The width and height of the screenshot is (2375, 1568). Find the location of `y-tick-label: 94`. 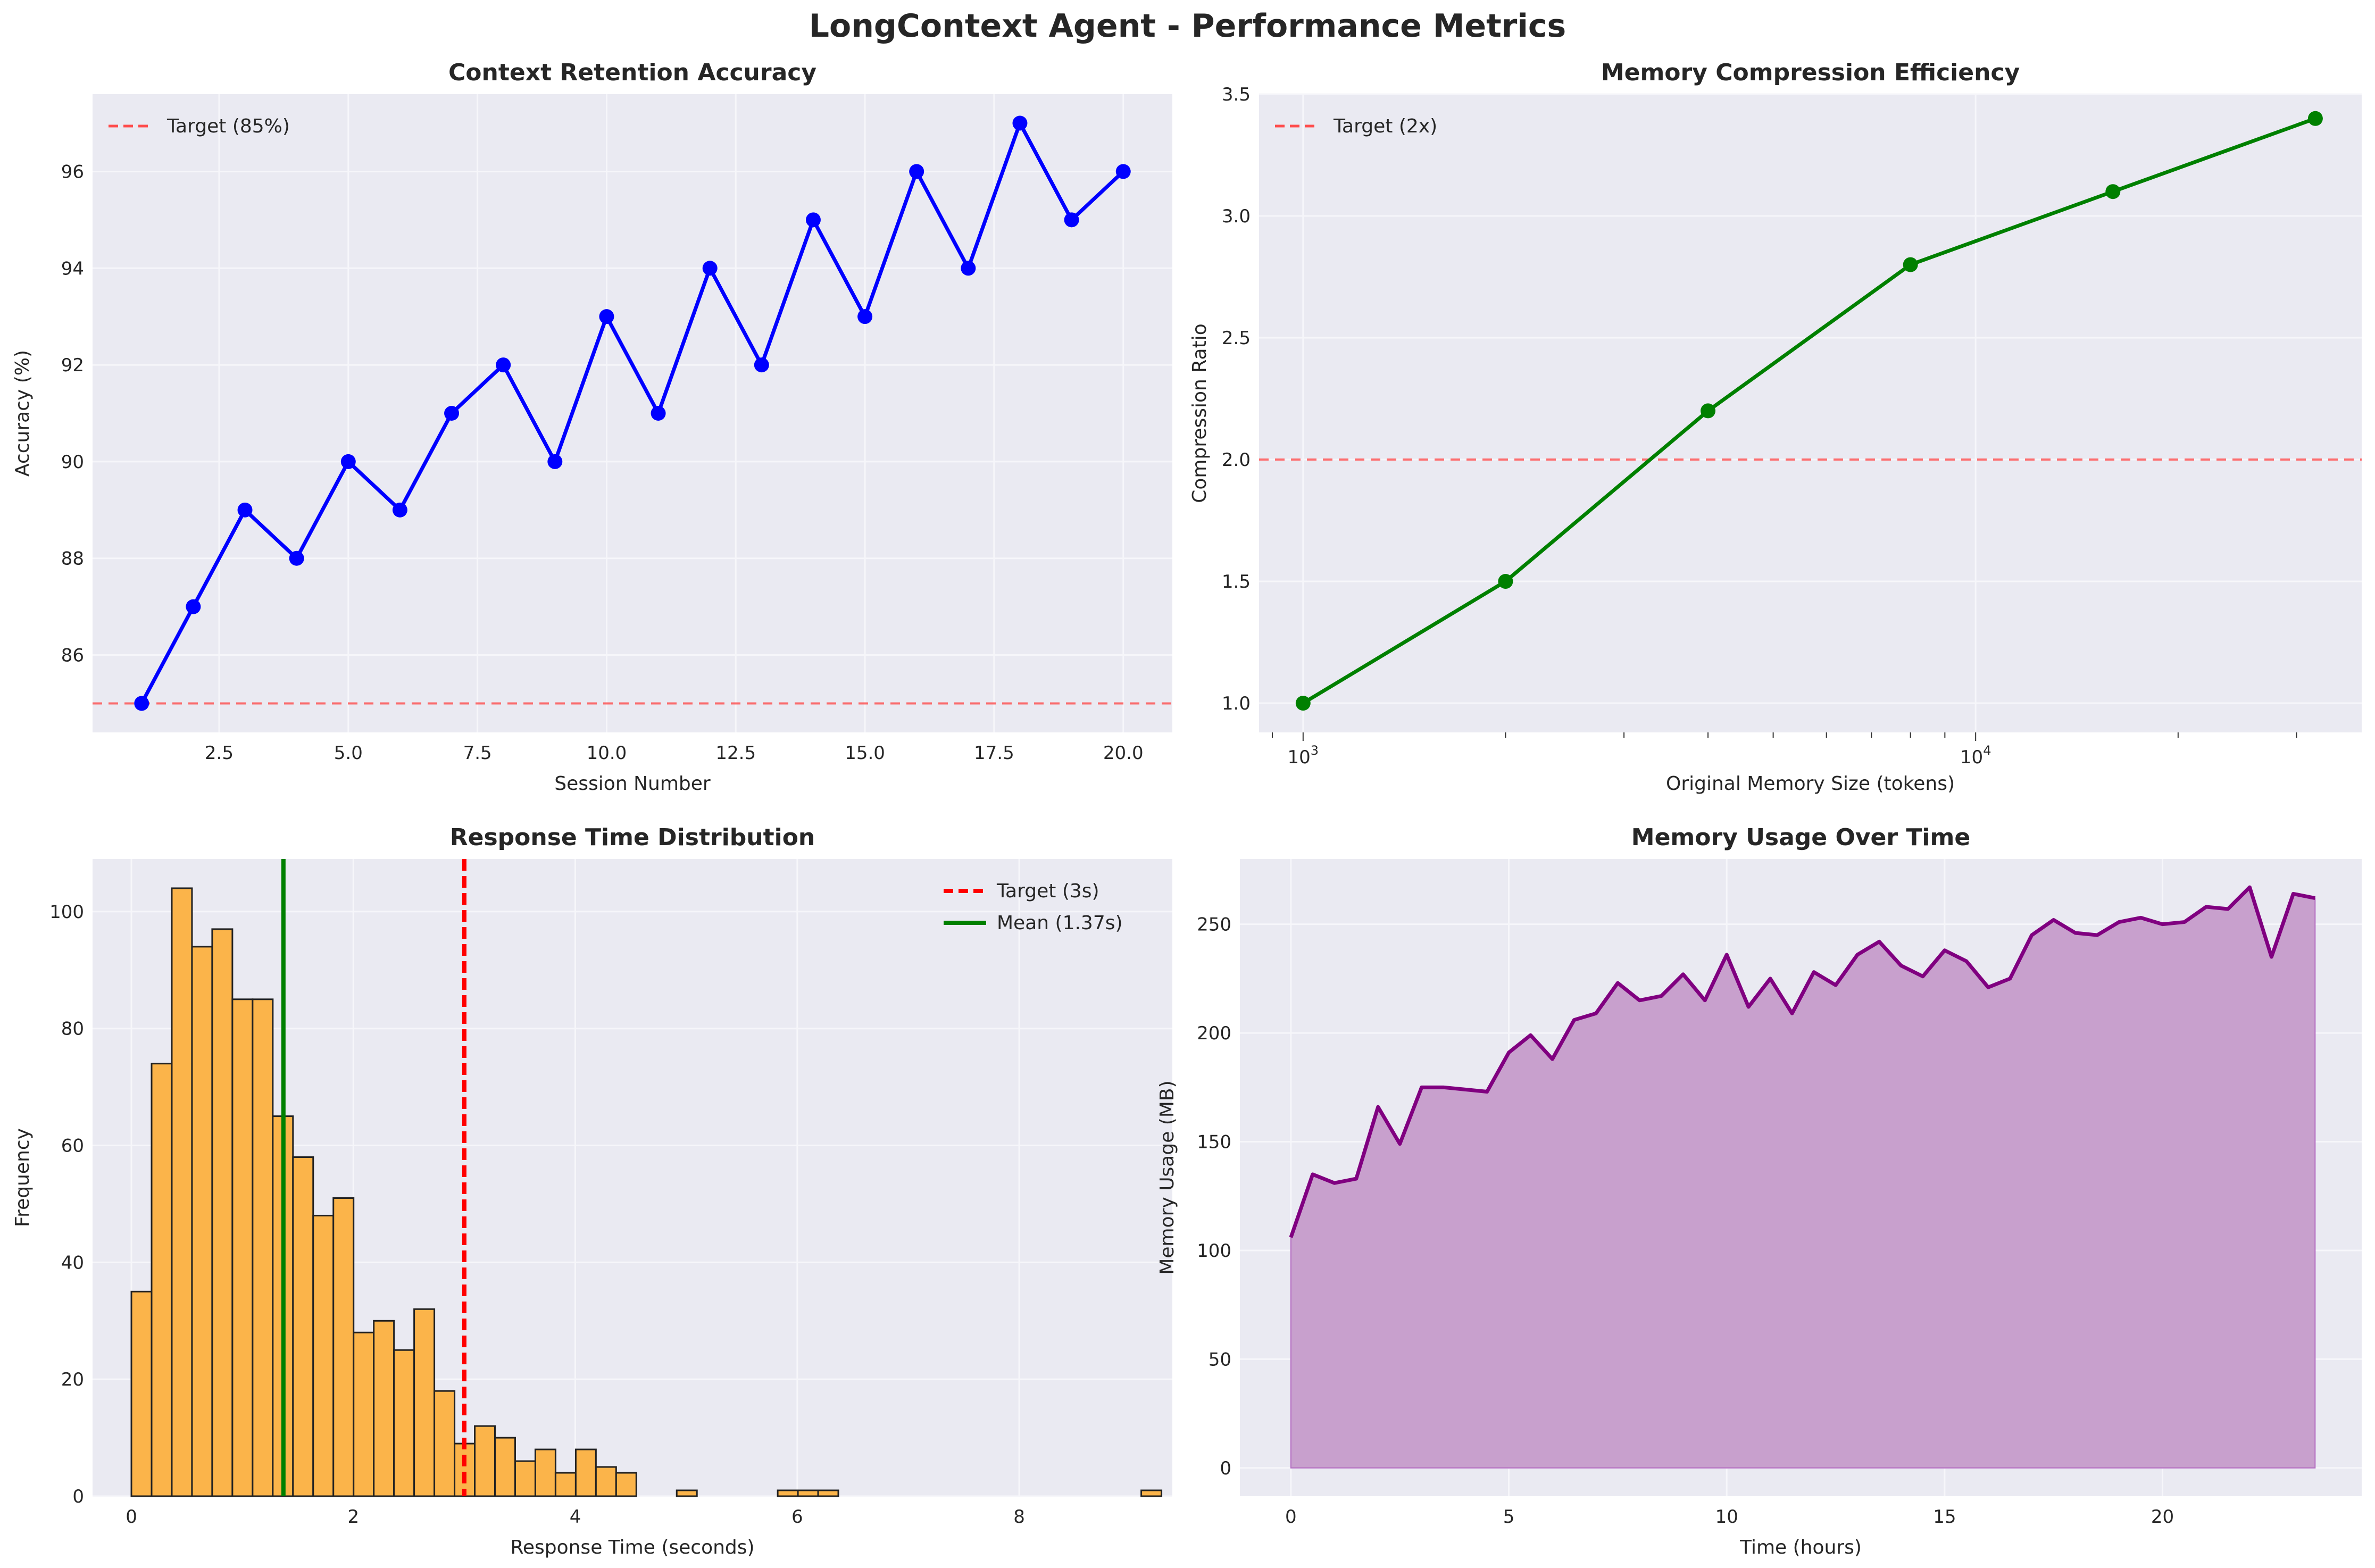

y-tick-label: 94 is located at coordinates (72, 268).